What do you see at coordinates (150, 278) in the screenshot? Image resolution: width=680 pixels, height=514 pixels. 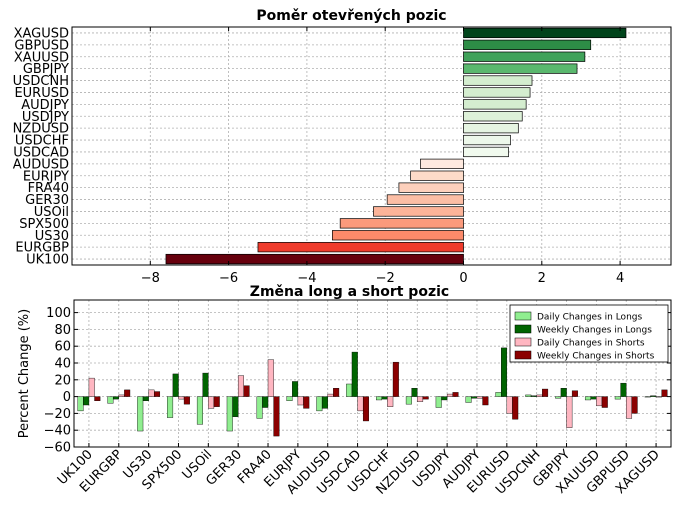 I see `x-tick-label: −8` at bounding box center [150, 278].